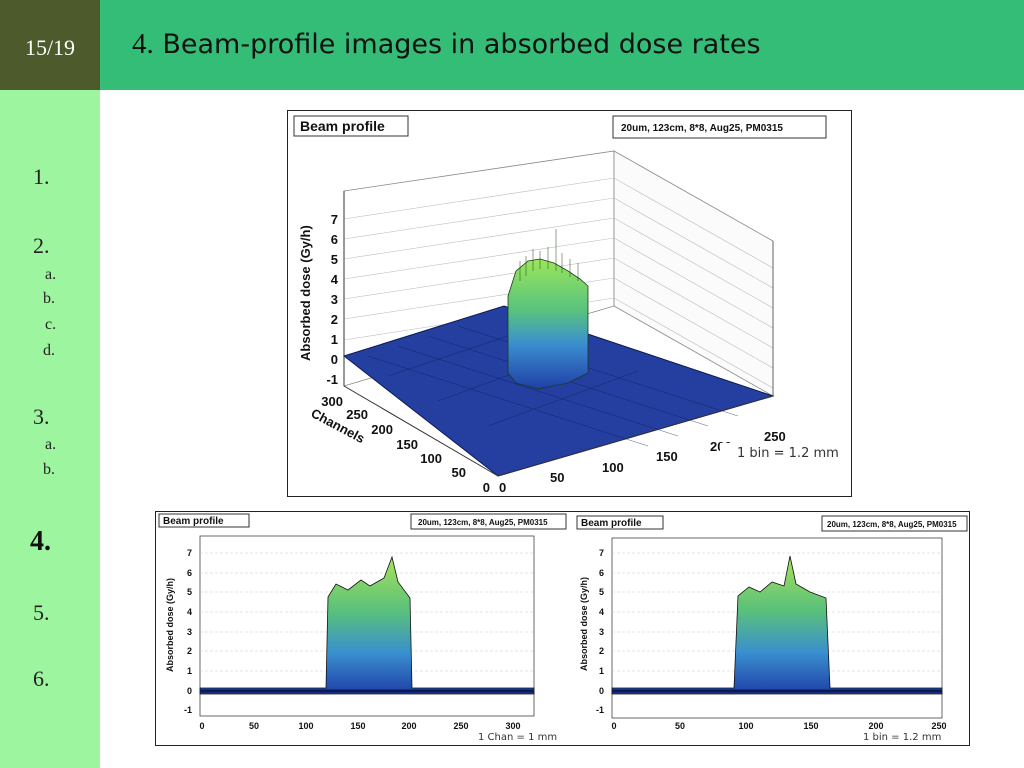 This screenshot has height=768, width=1024. Describe the element at coordinates (902, 737) in the screenshot. I see `bottom-right-caption: 1 bin = 1.2 mm` at that location.